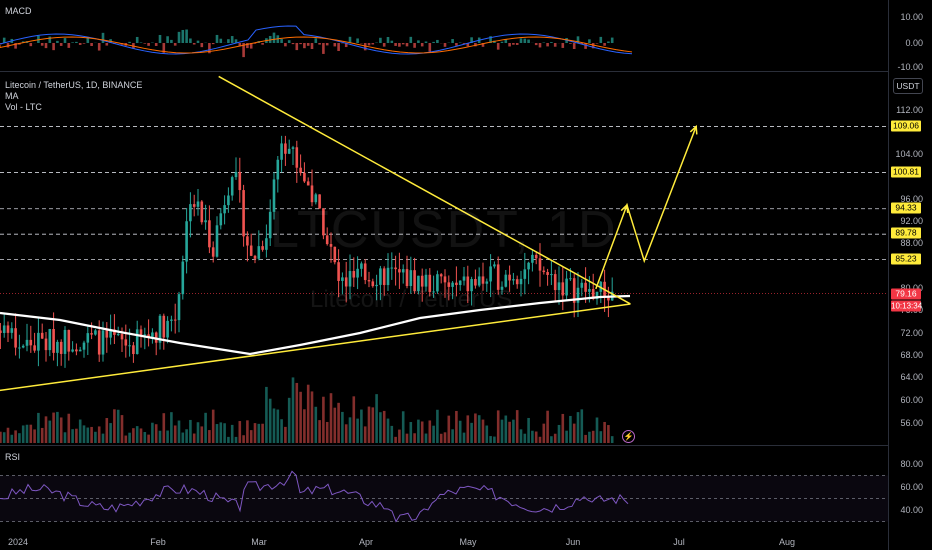 Image resolution: width=932 pixels, height=550 pixels. I want to click on price-tick: 72.00, so click(911, 333).